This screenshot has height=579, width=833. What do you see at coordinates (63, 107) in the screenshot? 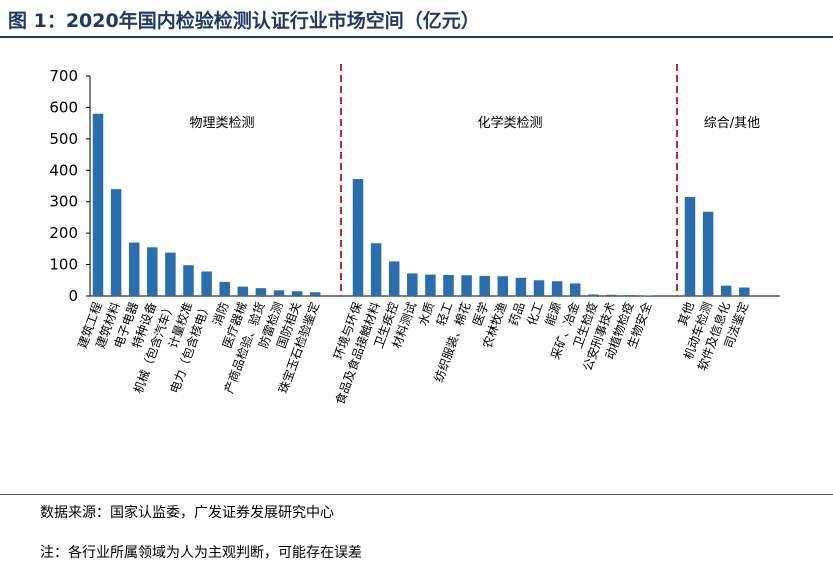
I see `y-tick-label: 600` at bounding box center [63, 107].